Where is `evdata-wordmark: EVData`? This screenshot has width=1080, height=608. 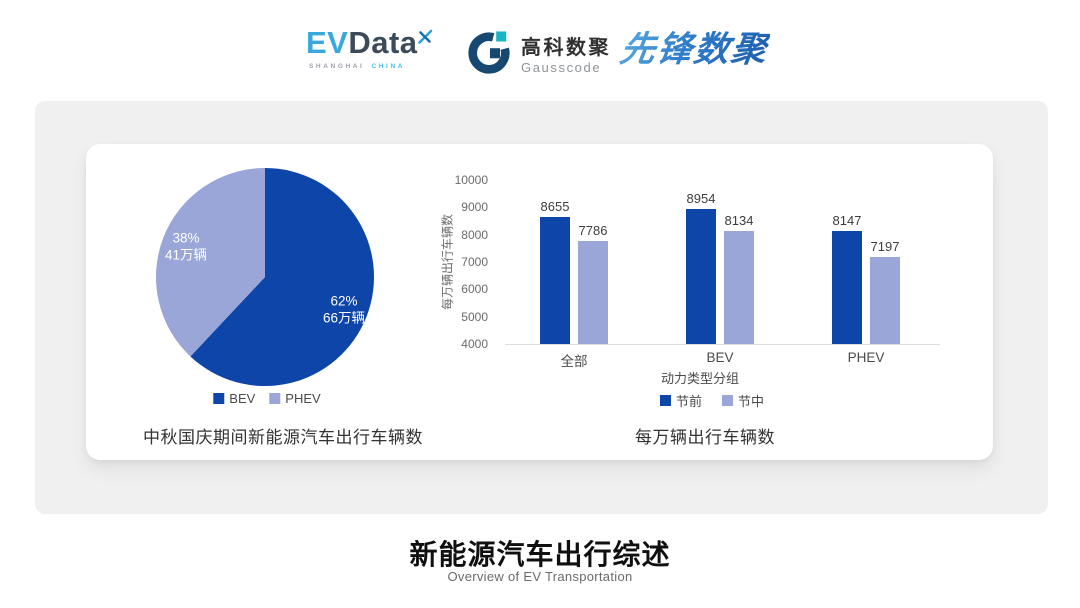
evdata-wordmark: EVData is located at coordinates (369, 42).